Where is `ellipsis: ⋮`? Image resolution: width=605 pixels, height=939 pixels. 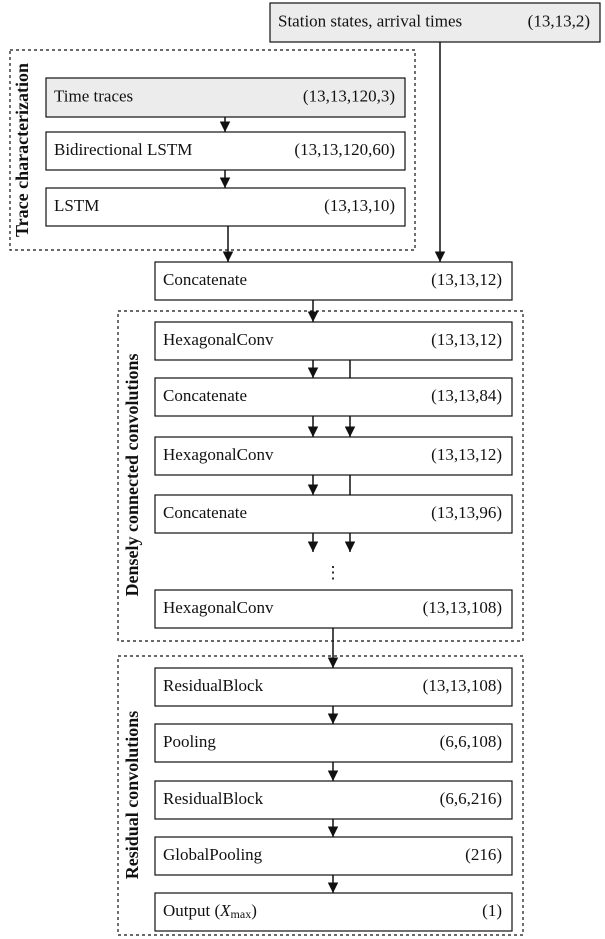
ellipsis: ⋮ is located at coordinates (333, 572).